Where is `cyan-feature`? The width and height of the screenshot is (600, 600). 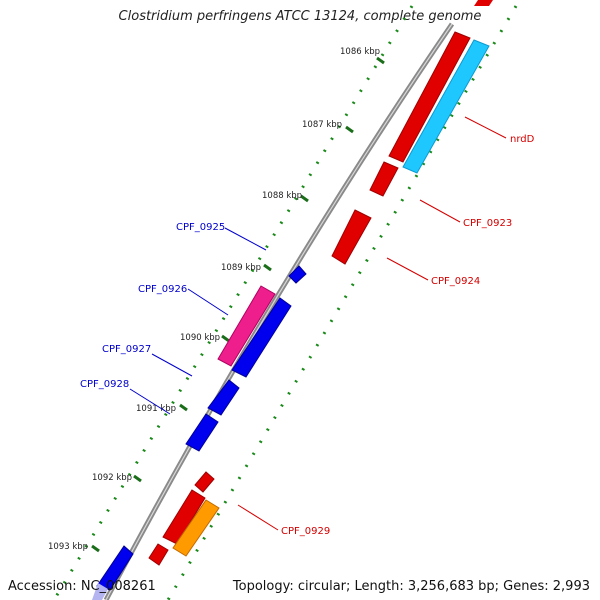 cyan-feature is located at coordinates (446, 106).